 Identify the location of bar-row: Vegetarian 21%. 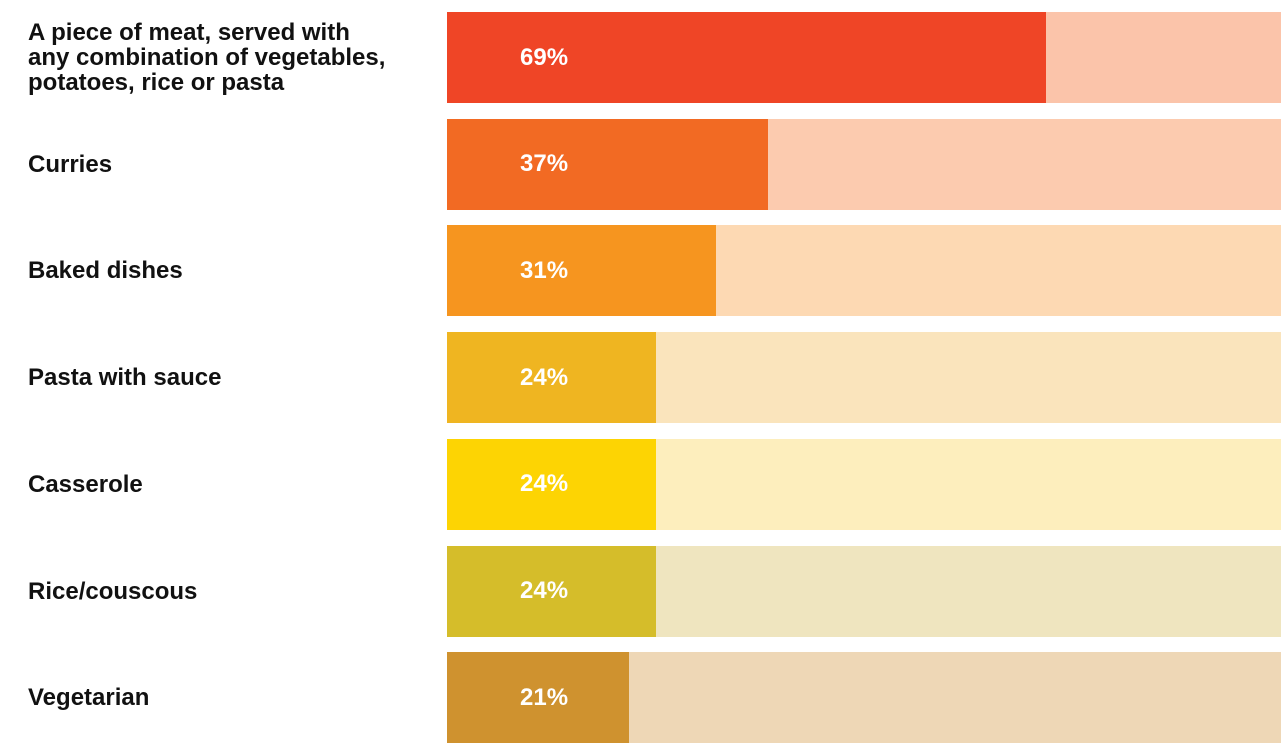
(640, 697).